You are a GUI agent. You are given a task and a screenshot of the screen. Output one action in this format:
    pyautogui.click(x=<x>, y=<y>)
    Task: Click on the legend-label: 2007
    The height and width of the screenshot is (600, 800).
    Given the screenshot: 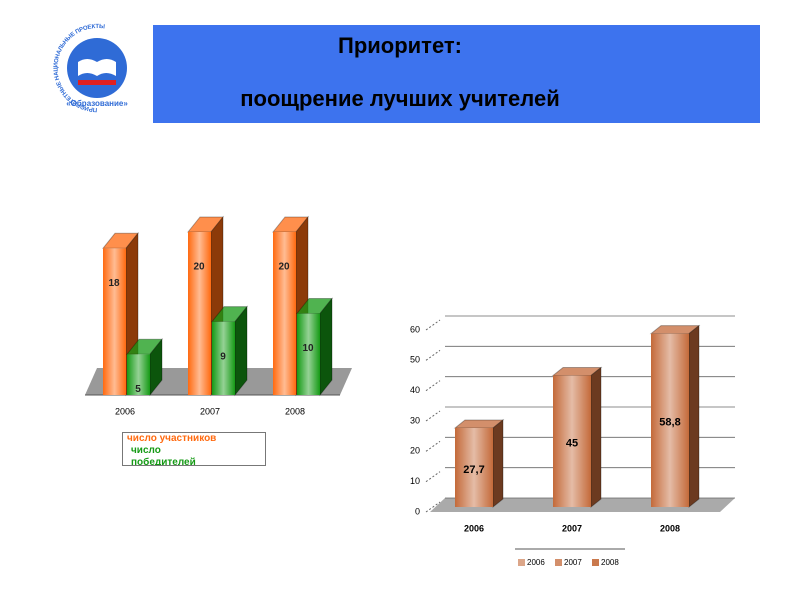 What is the action you would take?
    pyautogui.click(x=573, y=562)
    